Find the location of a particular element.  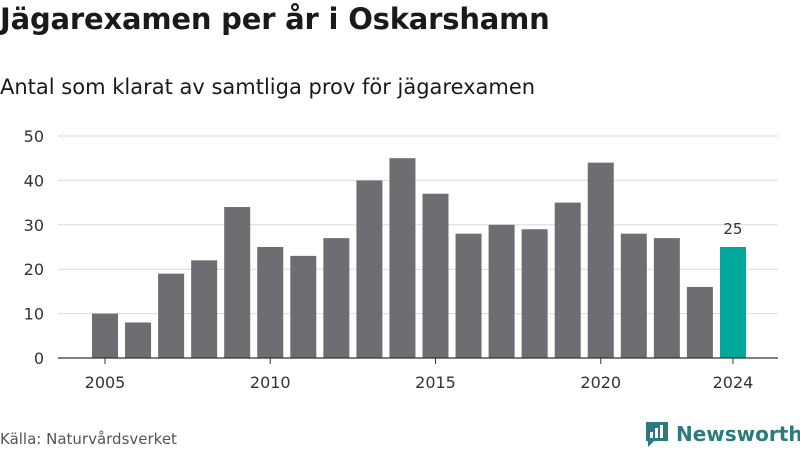

bar-2016 is located at coordinates (468, 295).